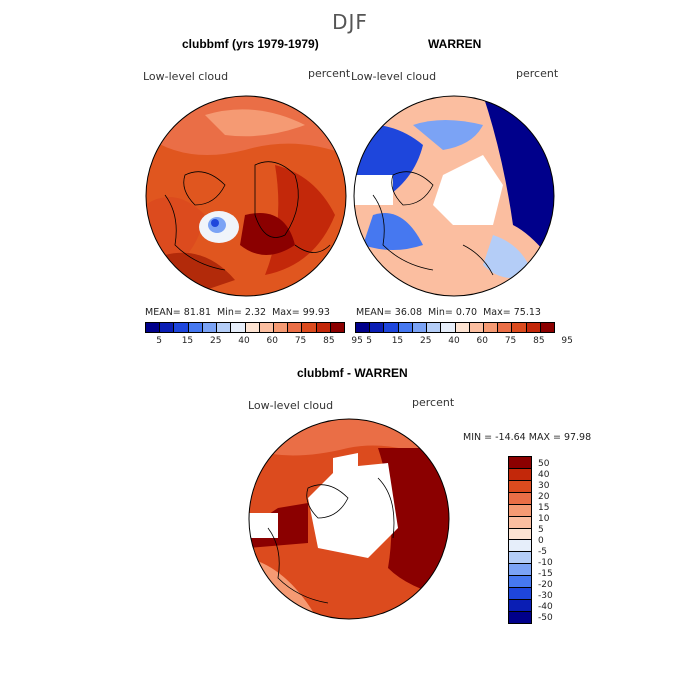 The height and width of the screenshot is (700, 700). Describe the element at coordinates (369, 341) in the screenshot. I see `obs-colorbar-tick-label: 5` at that location.